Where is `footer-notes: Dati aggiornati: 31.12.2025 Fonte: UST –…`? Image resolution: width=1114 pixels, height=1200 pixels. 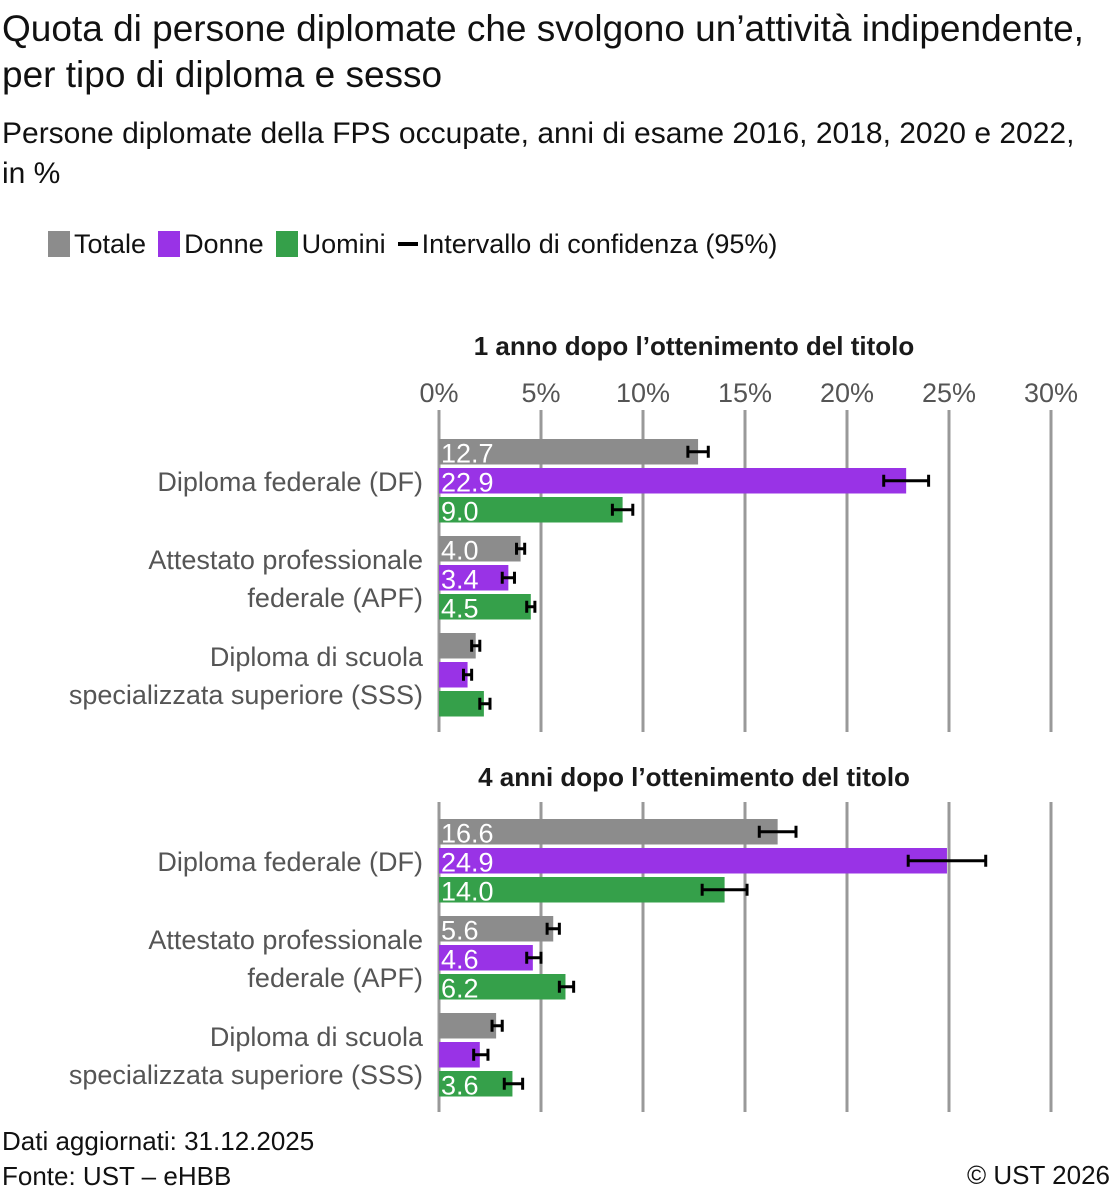 footer-notes: Dati aggiornati: 31.12.2025 Fonte: UST –… is located at coordinates (158, 1159).